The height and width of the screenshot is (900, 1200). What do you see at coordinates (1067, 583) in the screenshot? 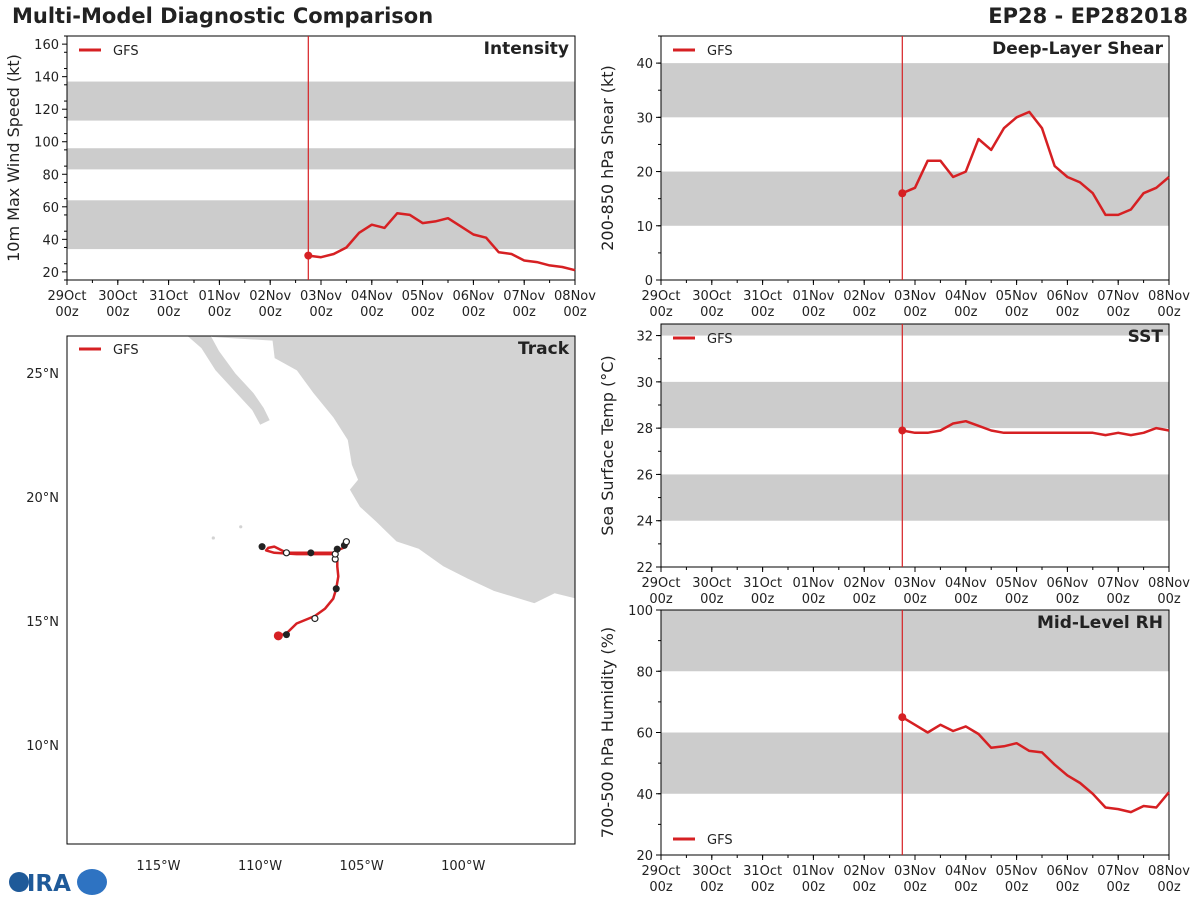
I see `sst-xtick-label: 06Nov` at bounding box center [1067, 583].